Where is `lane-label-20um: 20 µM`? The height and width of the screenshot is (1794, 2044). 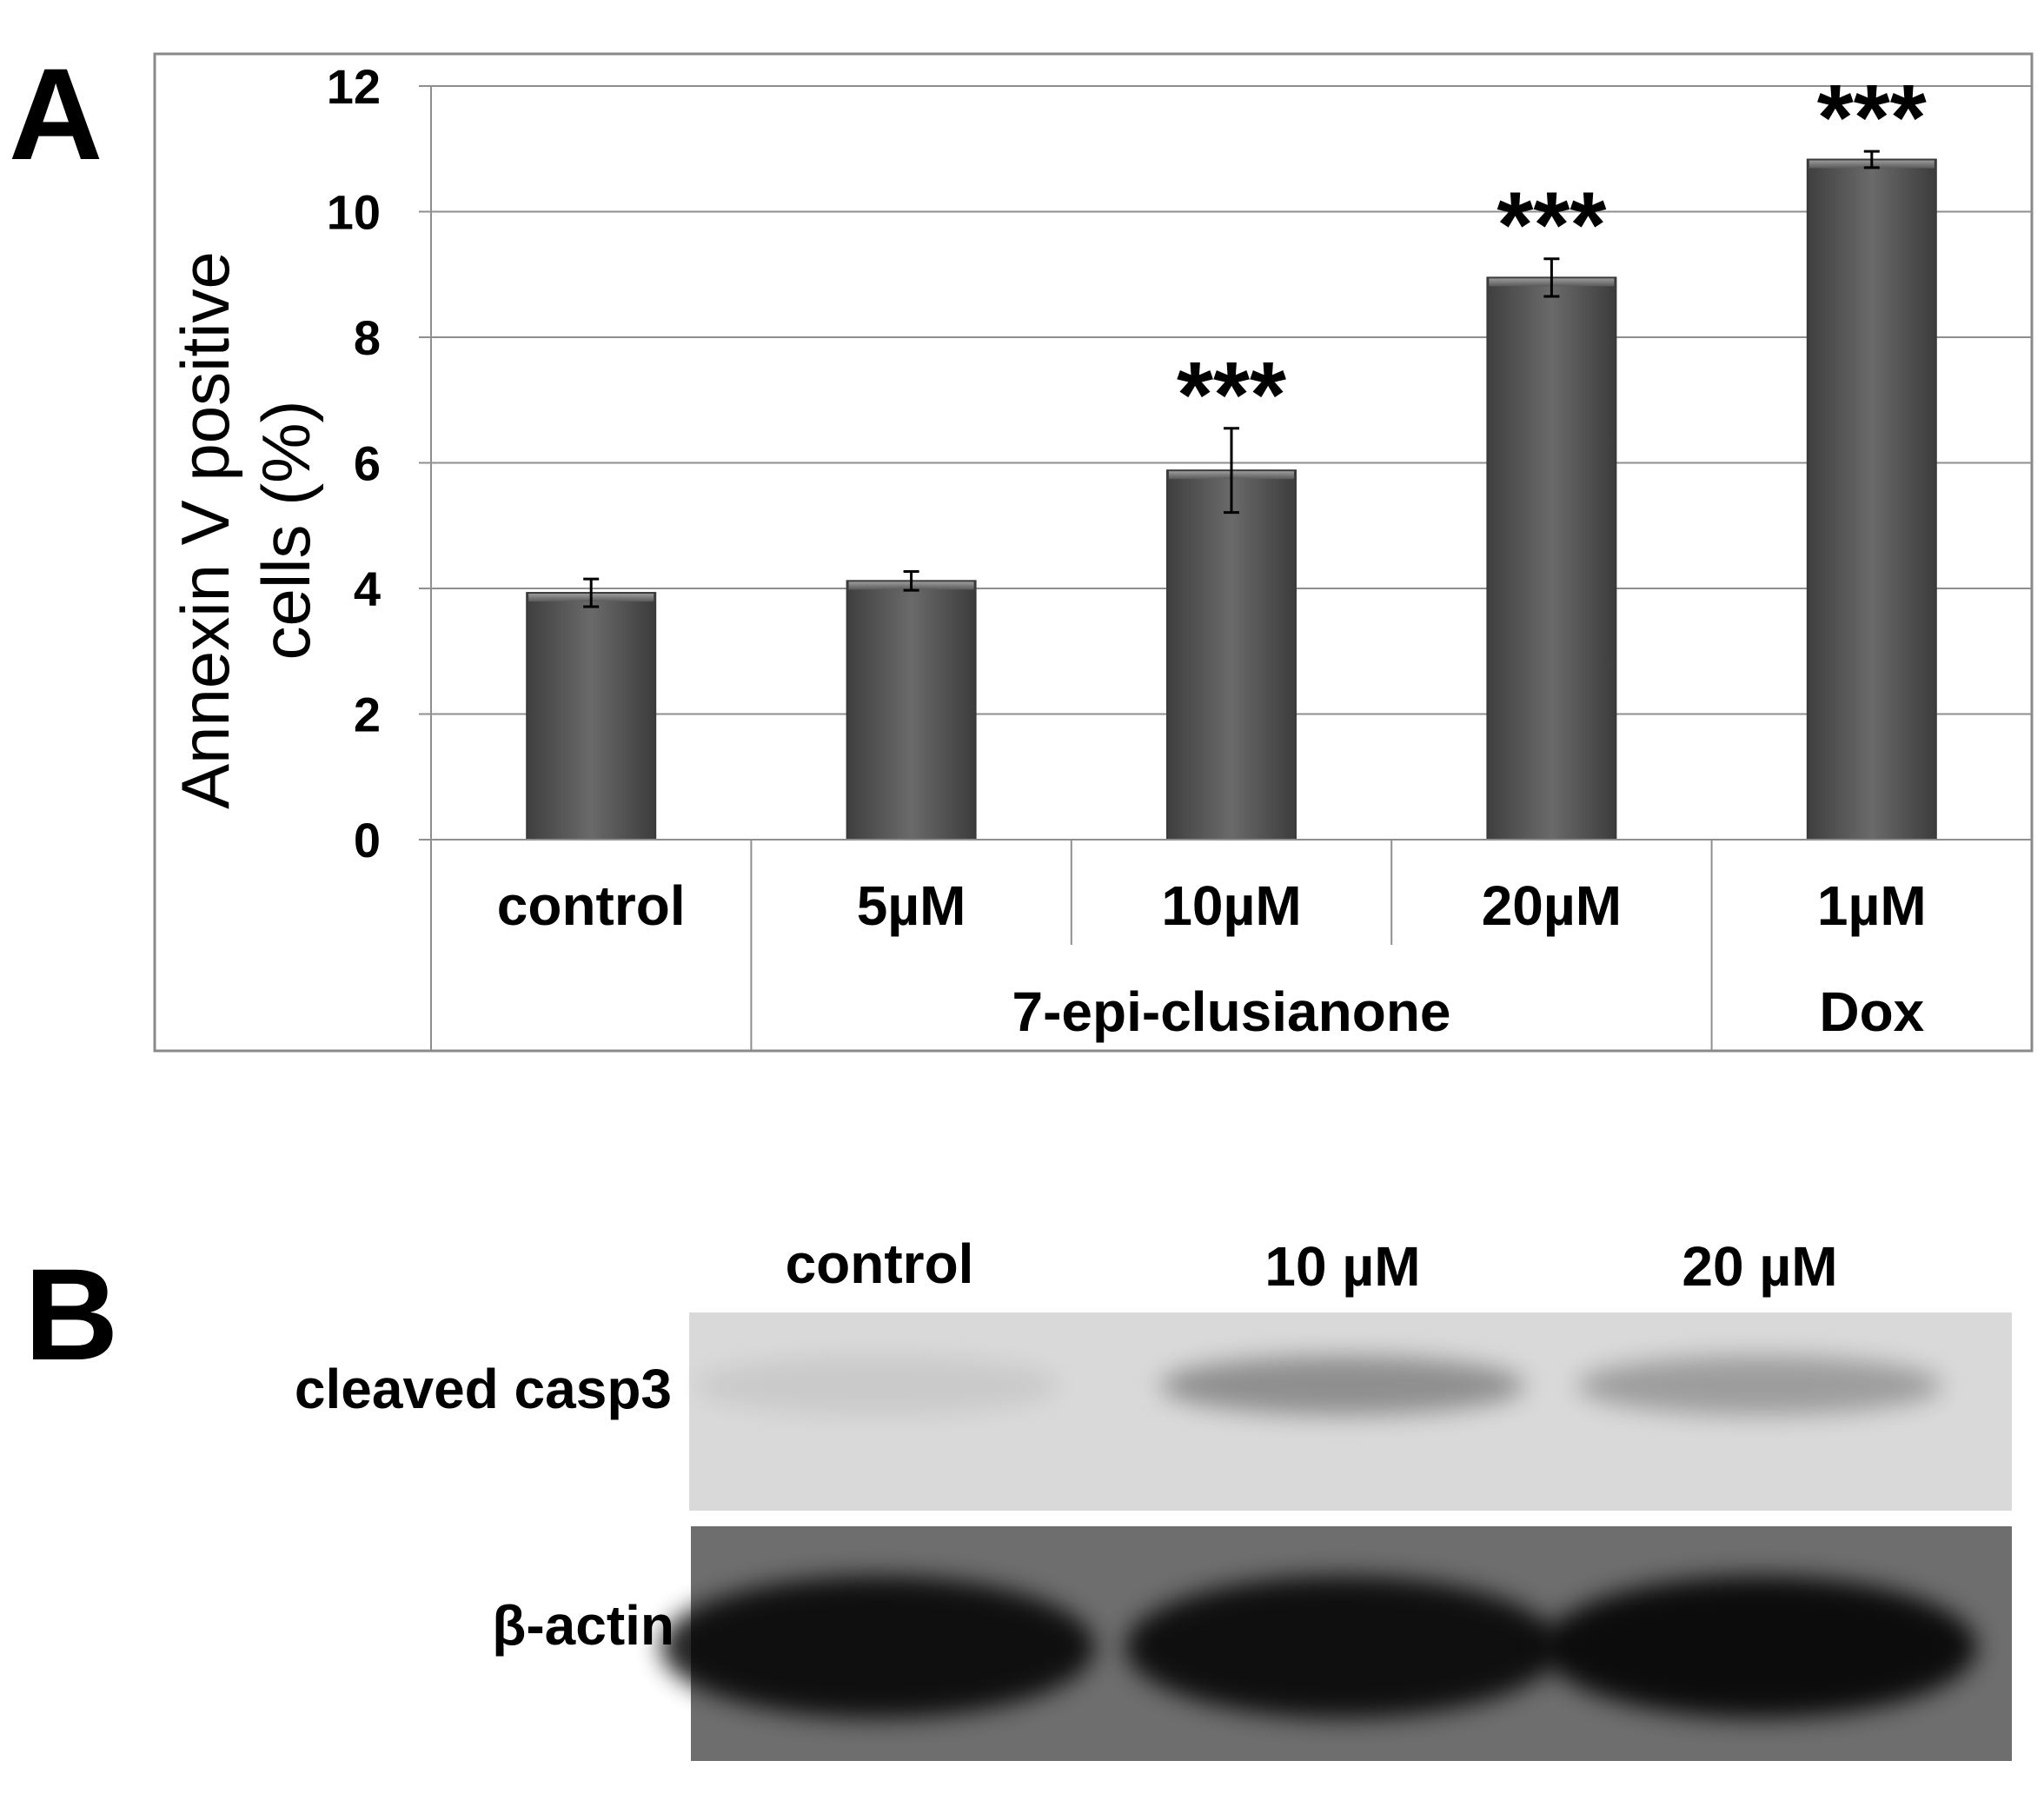 lane-label-20um: 20 µM is located at coordinates (1759, 1266).